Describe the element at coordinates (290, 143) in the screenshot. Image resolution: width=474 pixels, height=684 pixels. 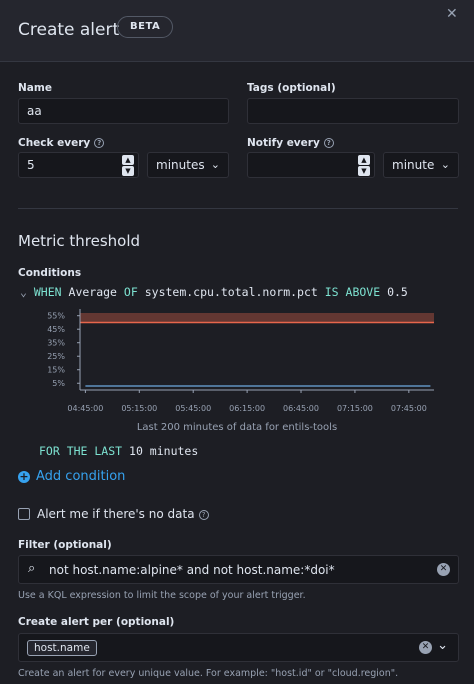
I see `notify-every-label: Notify every?` at that location.